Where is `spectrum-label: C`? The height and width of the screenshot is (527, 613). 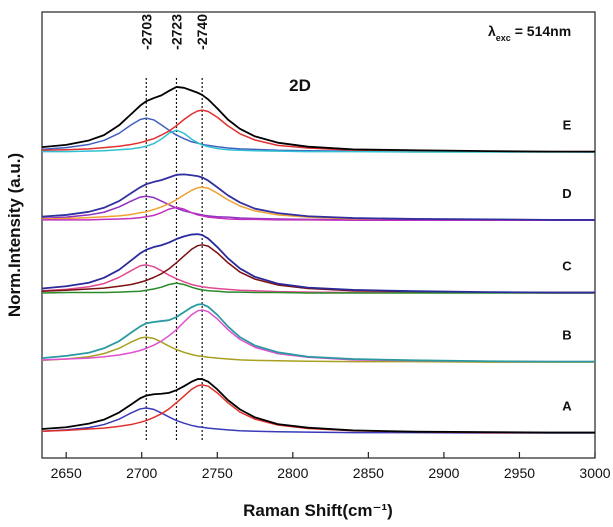
spectrum-label: C is located at coordinates (567, 266).